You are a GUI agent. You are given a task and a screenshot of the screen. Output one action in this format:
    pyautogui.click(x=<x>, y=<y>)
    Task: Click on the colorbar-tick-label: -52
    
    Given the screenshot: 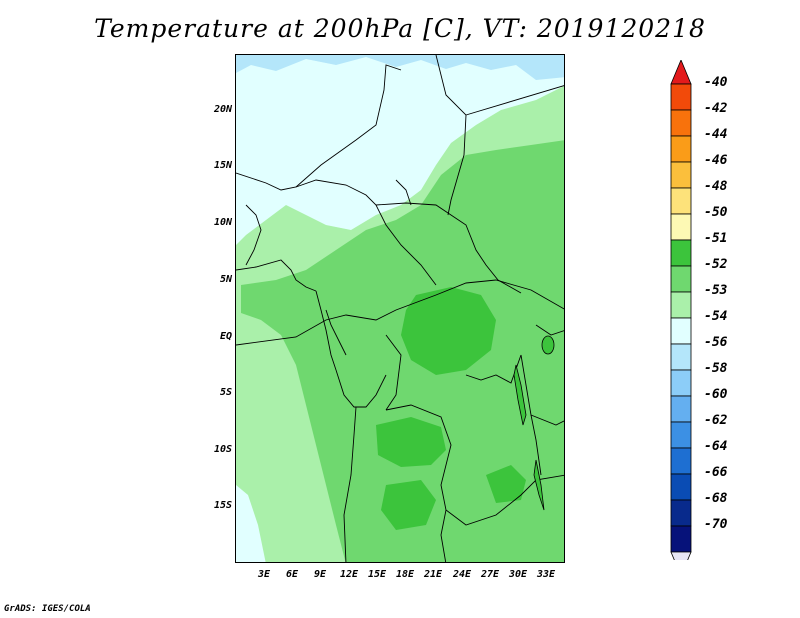 What is the action you would take?
    pyautogui.click(x=716, y=264)
    